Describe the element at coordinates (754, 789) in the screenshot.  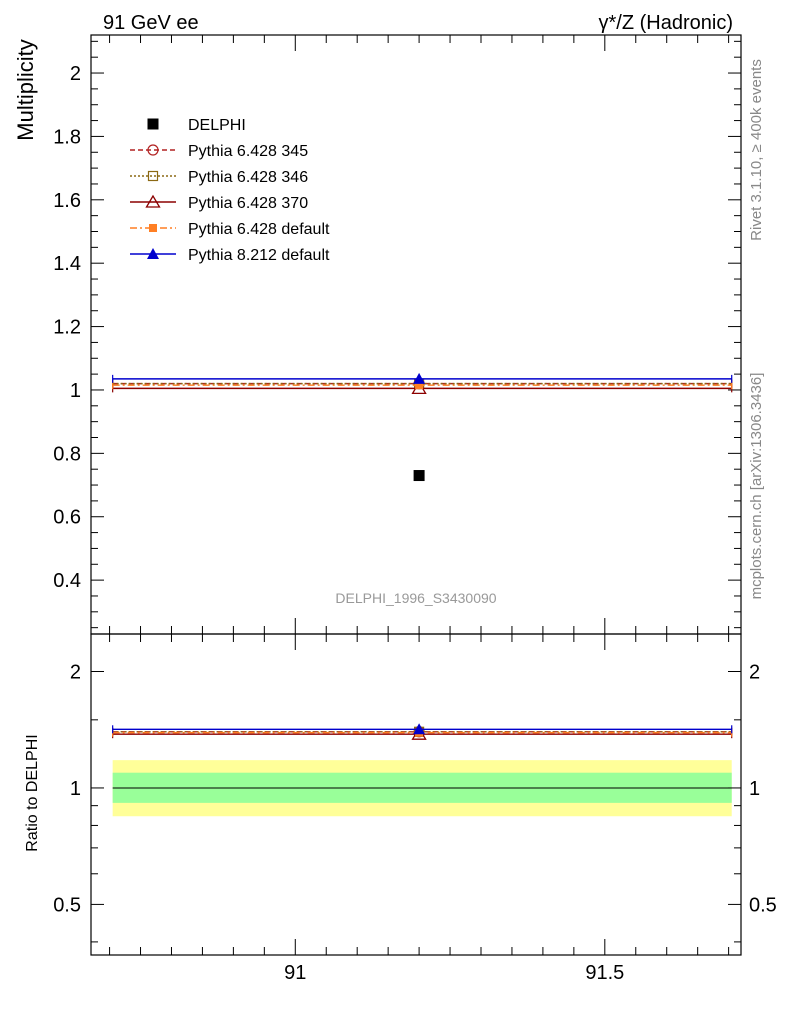
I see `ratio-ytick-label-right: 1` at that location.